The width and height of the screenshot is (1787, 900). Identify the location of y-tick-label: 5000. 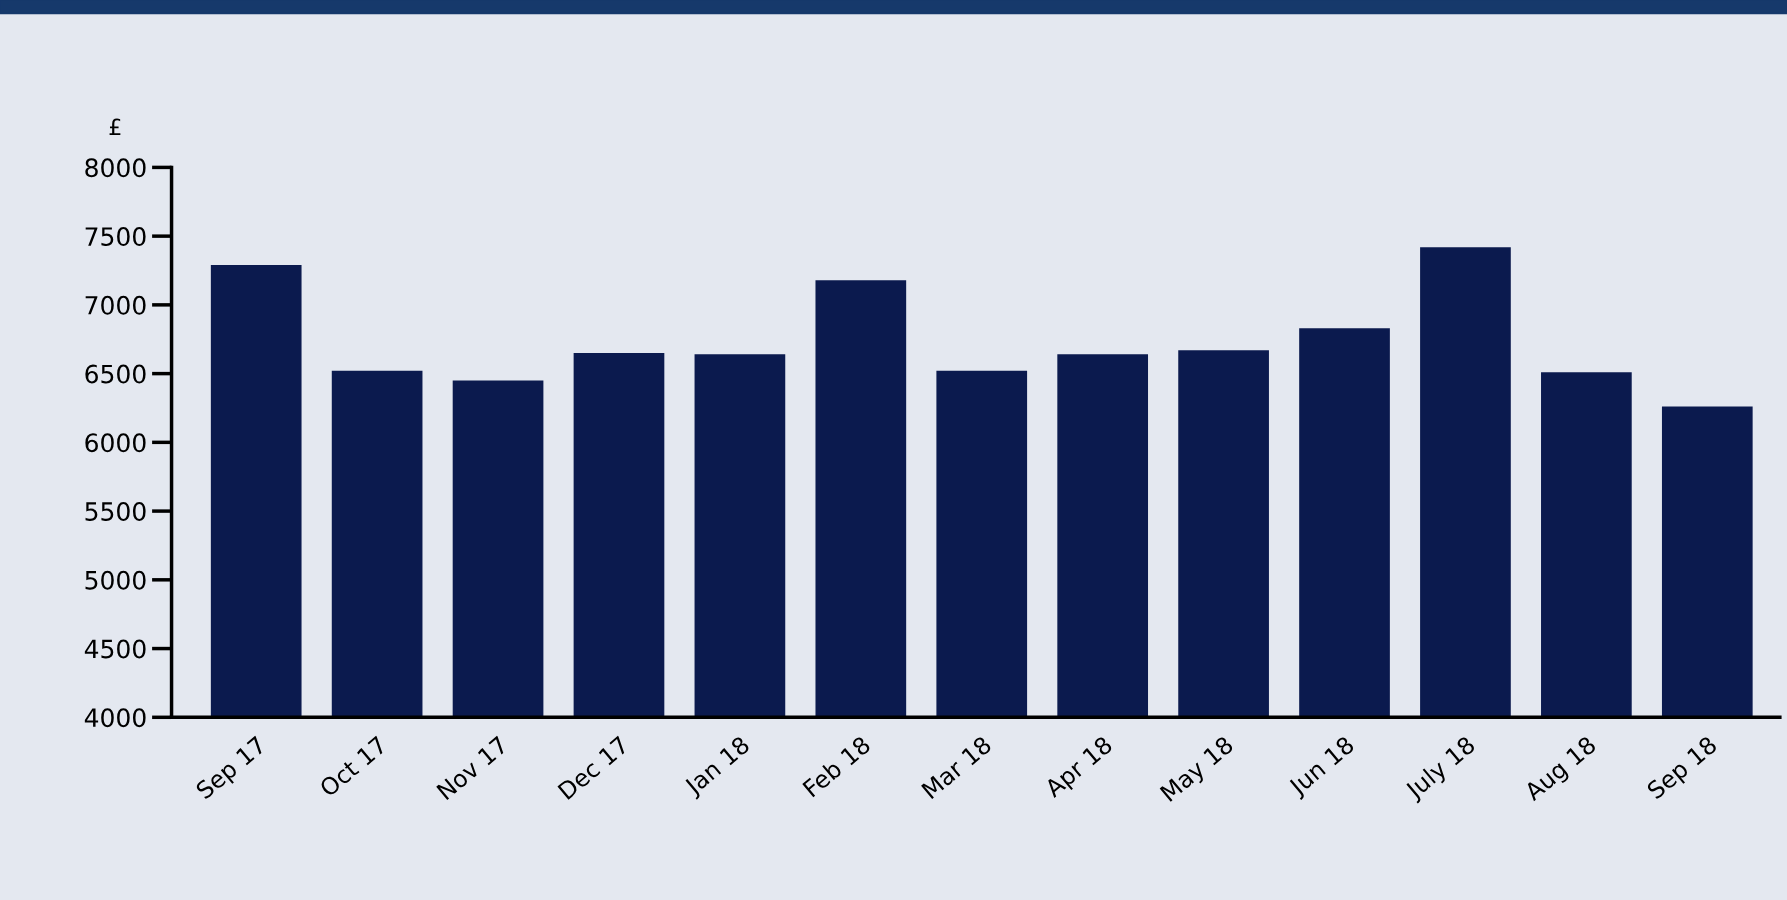
(115, 580).